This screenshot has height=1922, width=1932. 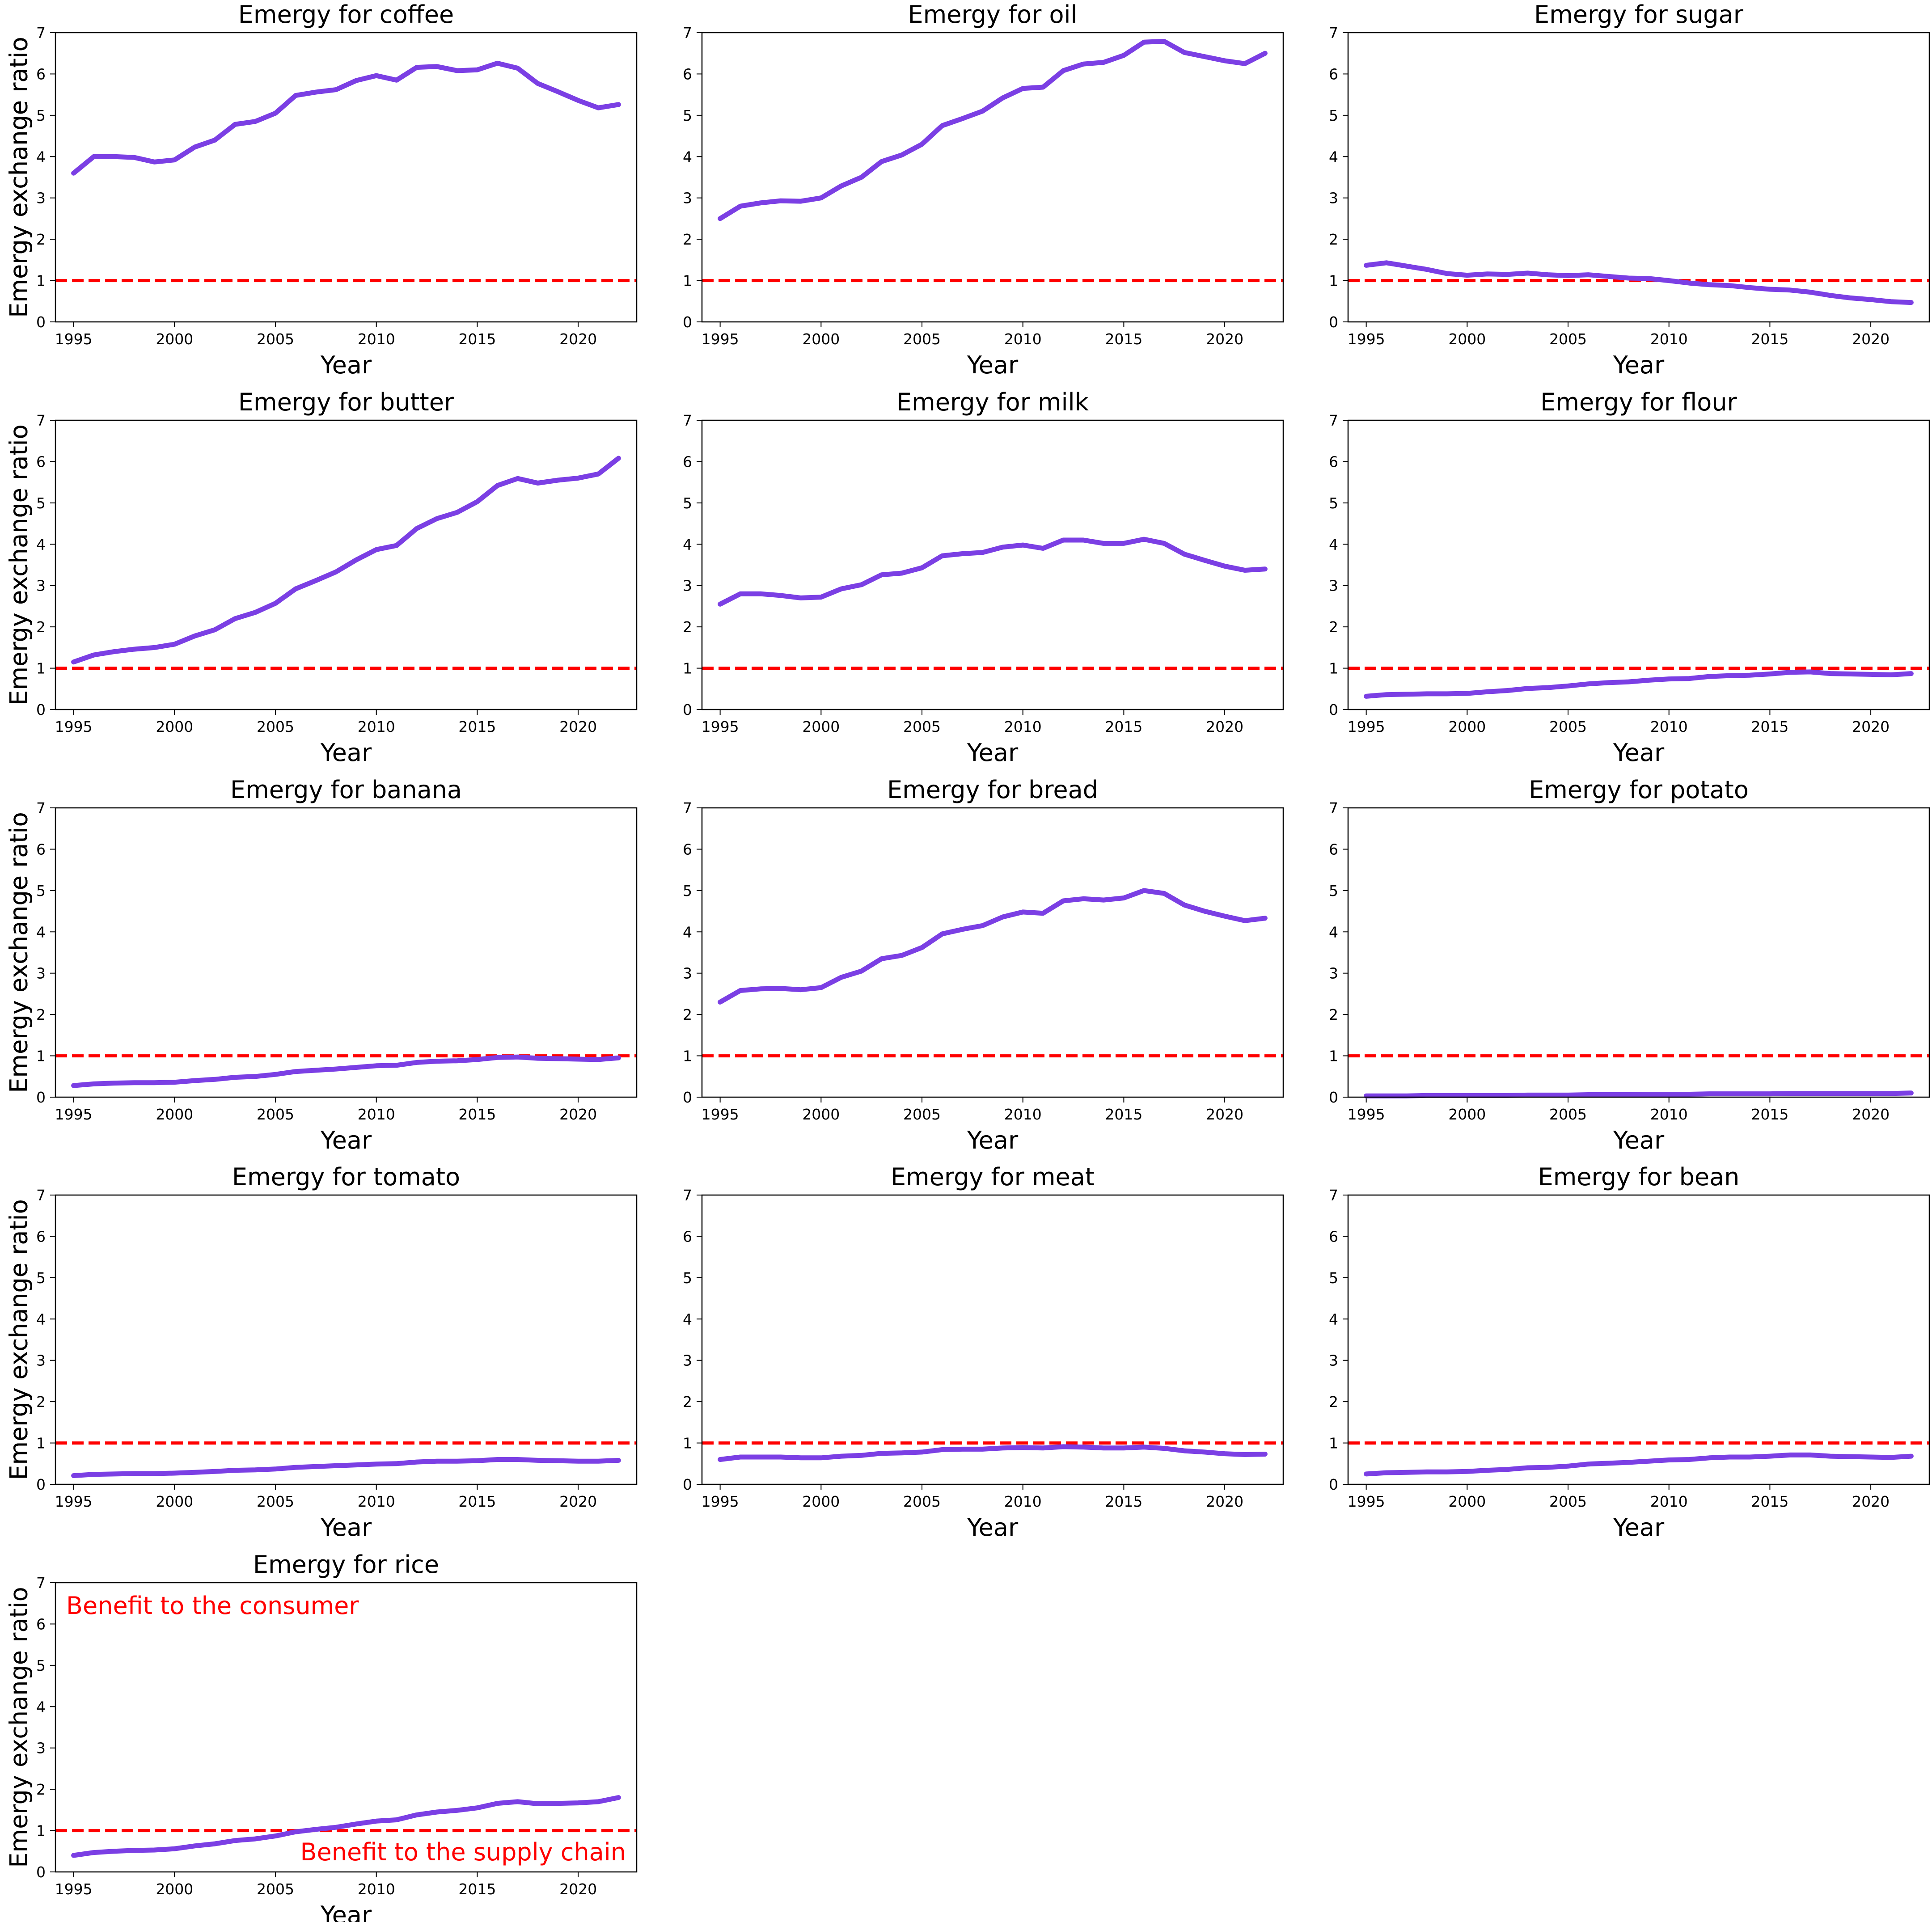 What do you see at coordinates (346, 1467) in the screenshot?
I see `series-line-tomato` at bounding box center [346, 1467].